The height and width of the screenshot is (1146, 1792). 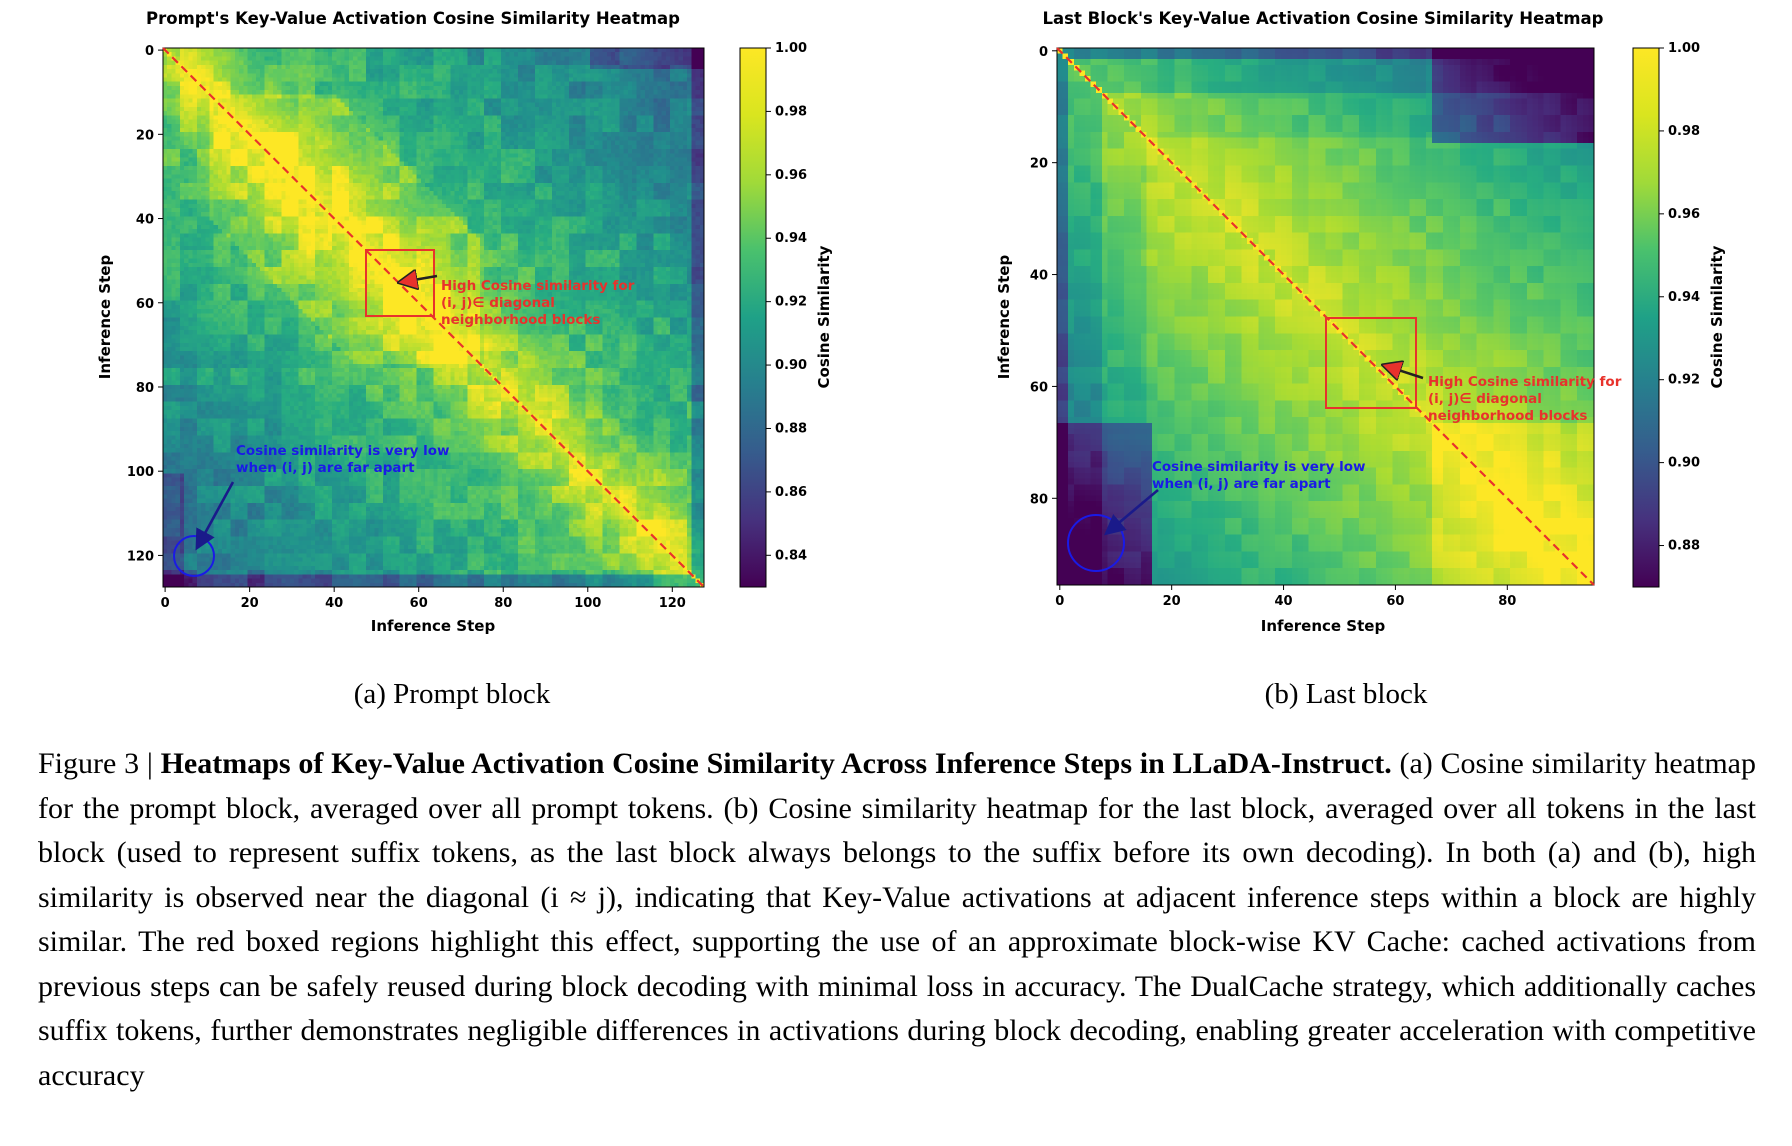 What do you see at coordinates (1485, 399) in the screenshot?
I see `panel-b-annotation-high-2: (i, j)∈ diagonal` at bounding box center [1485, 399].